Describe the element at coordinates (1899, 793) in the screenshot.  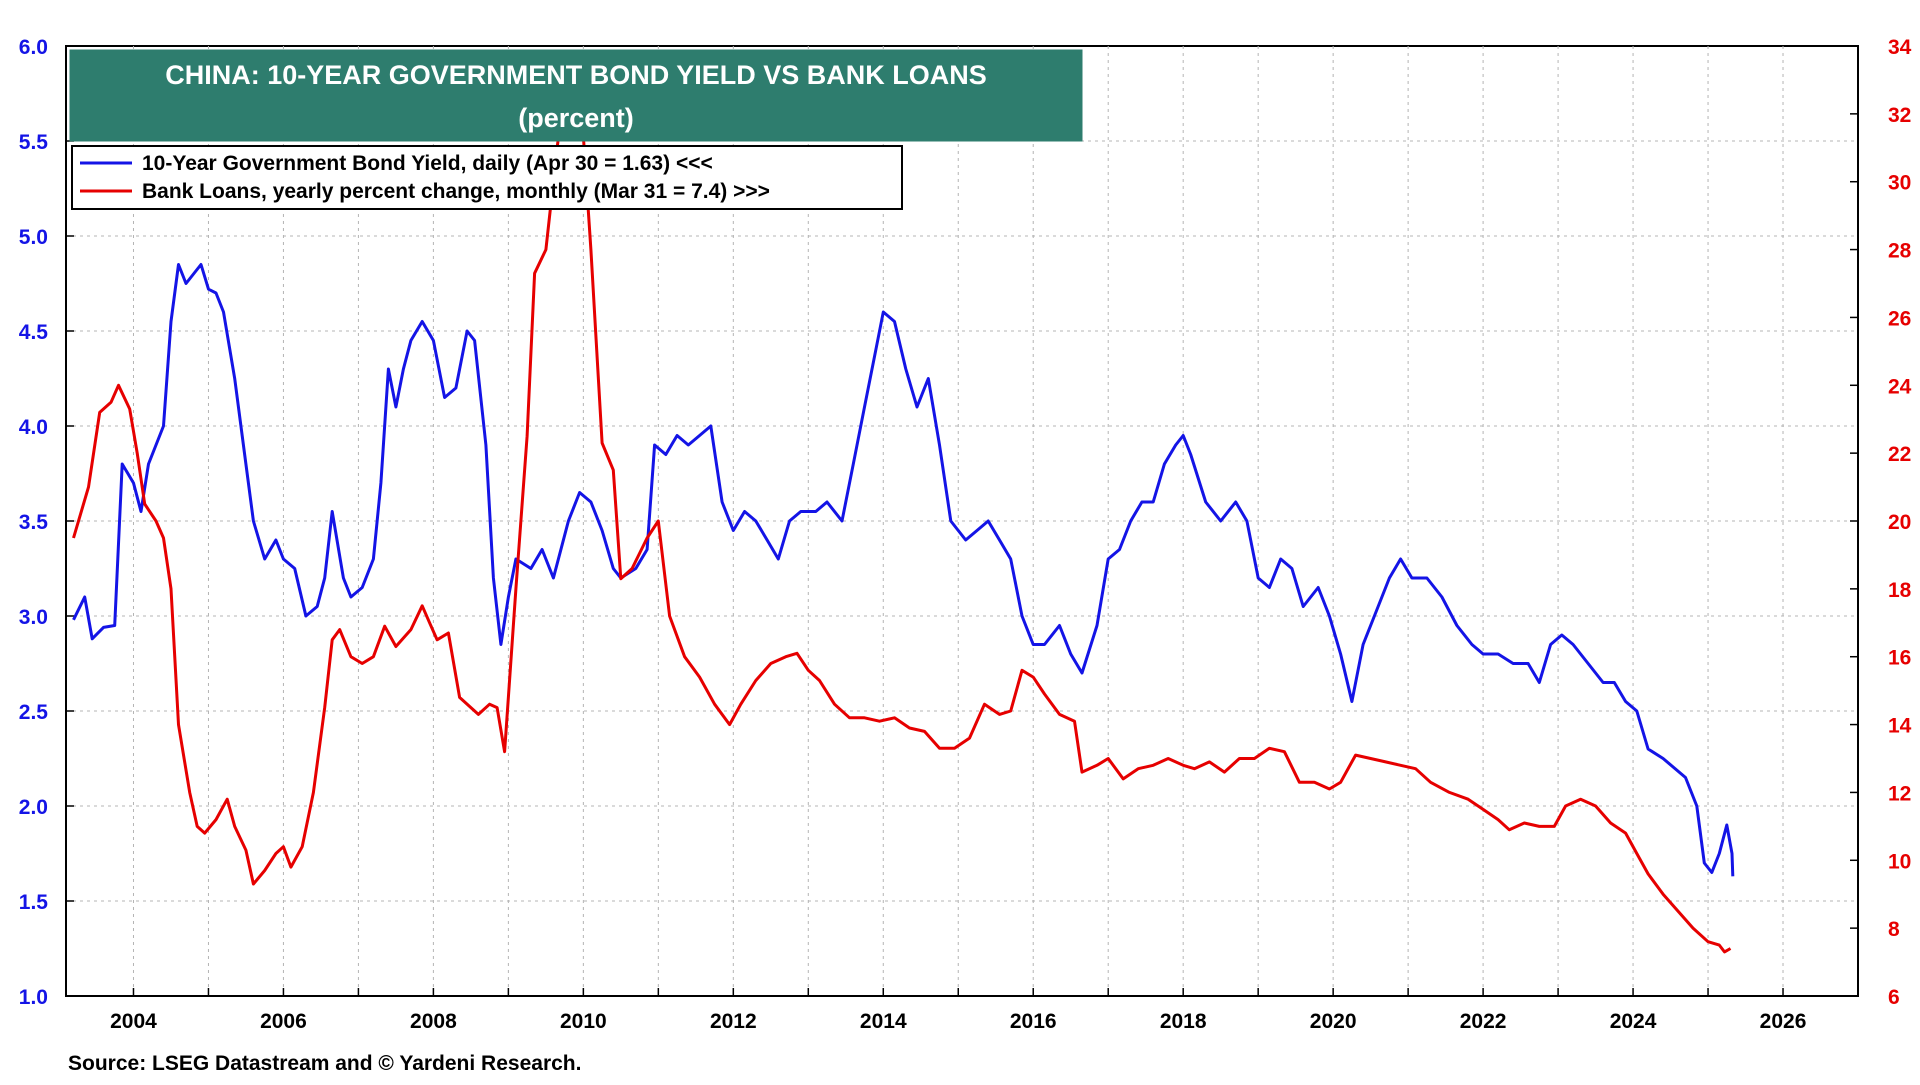
I see `right-axis-tick-label: 12` at that location.